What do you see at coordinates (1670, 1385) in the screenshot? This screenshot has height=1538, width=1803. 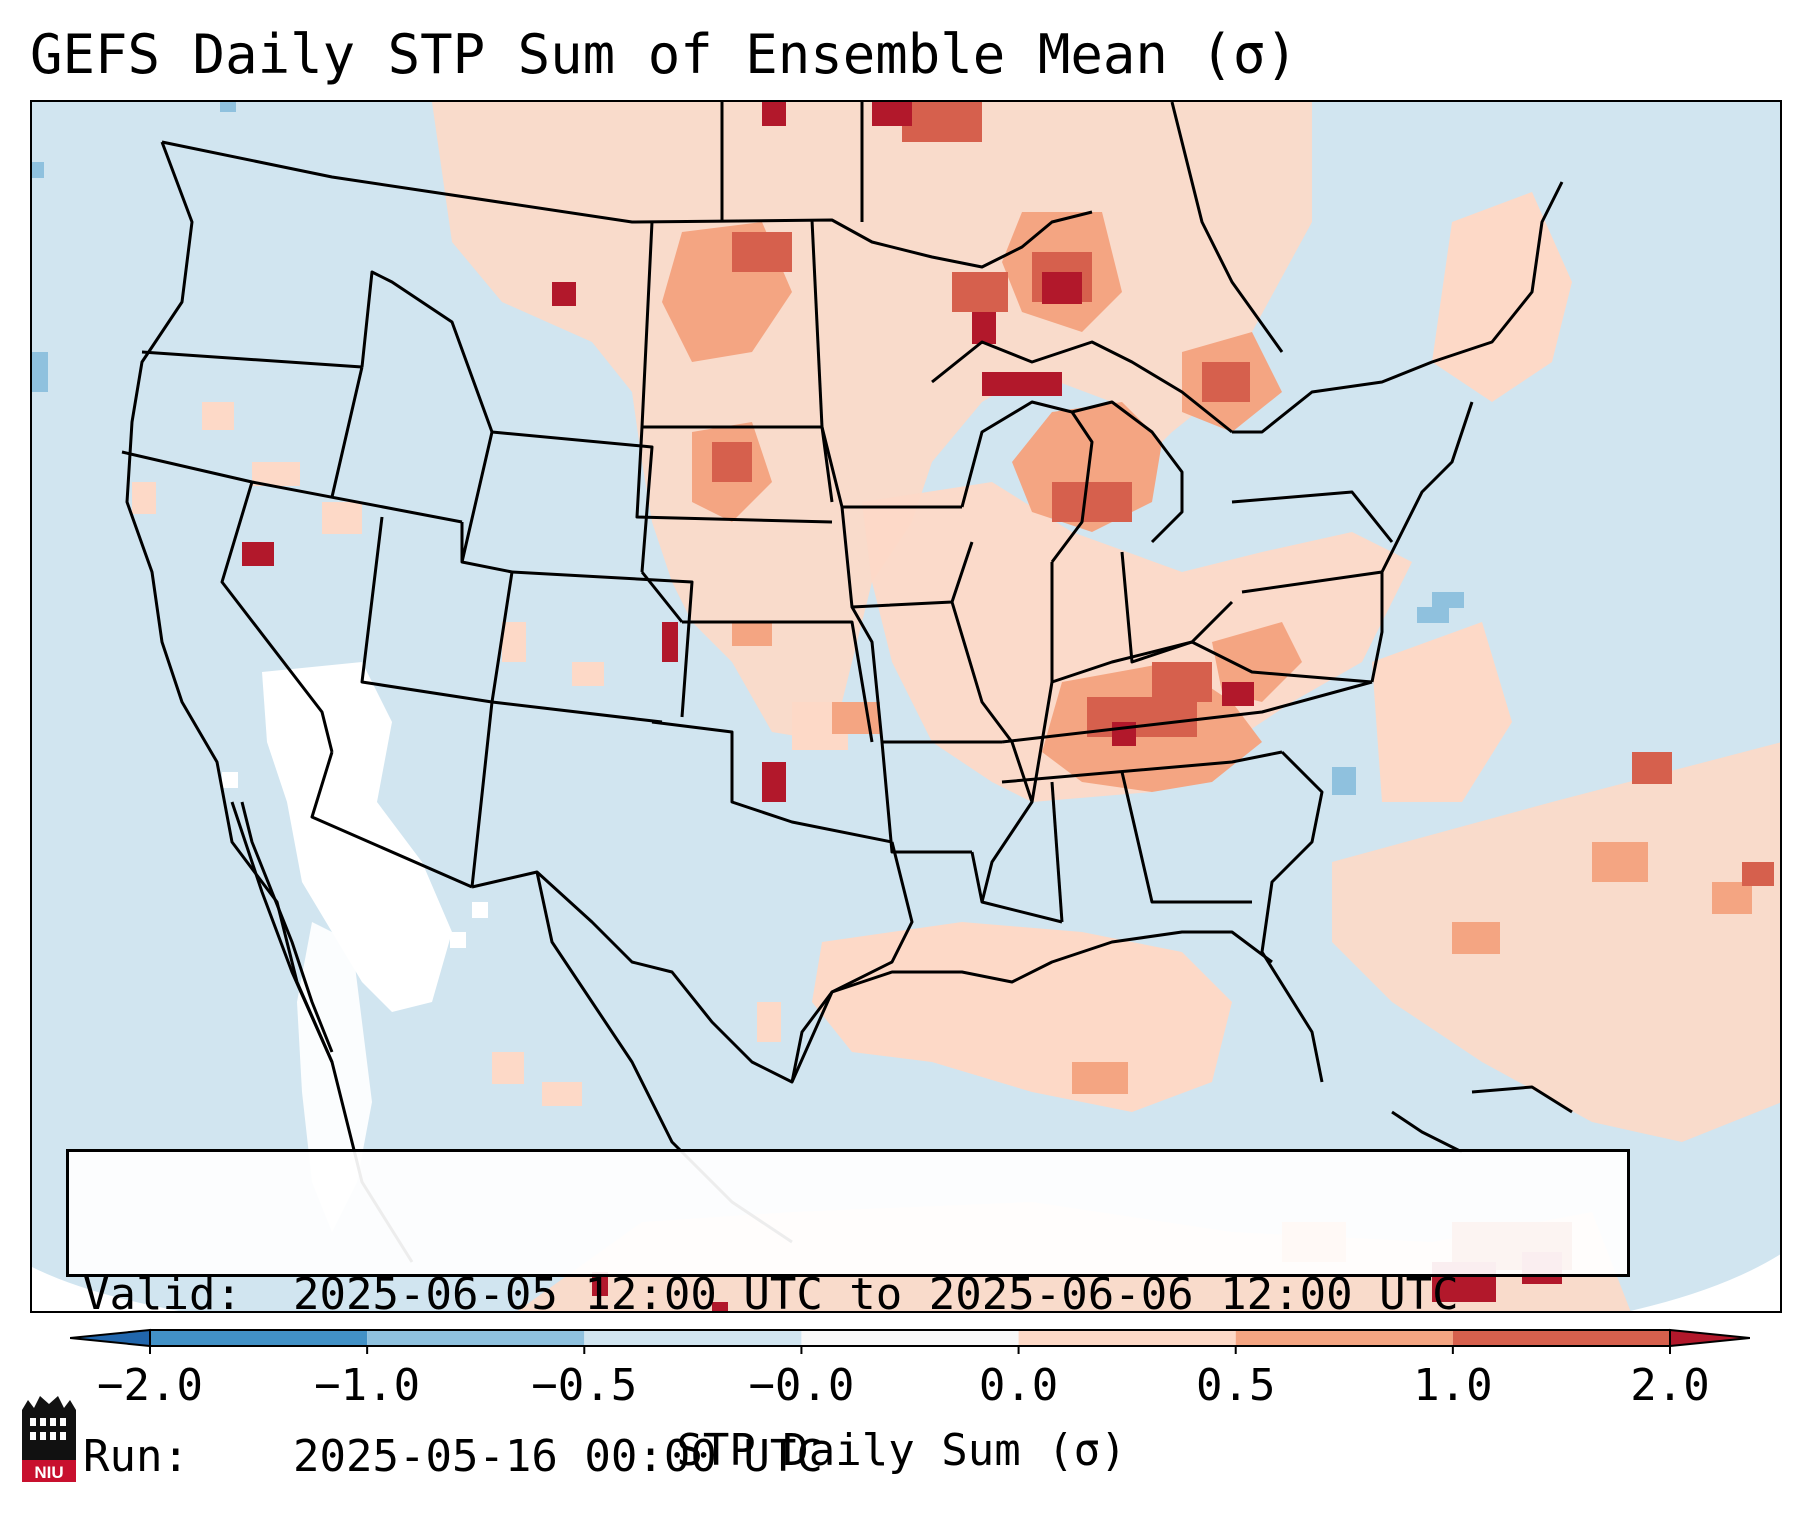 I see `colorbar-tick-label: 2.0` at bounding box center [1670, 1385].